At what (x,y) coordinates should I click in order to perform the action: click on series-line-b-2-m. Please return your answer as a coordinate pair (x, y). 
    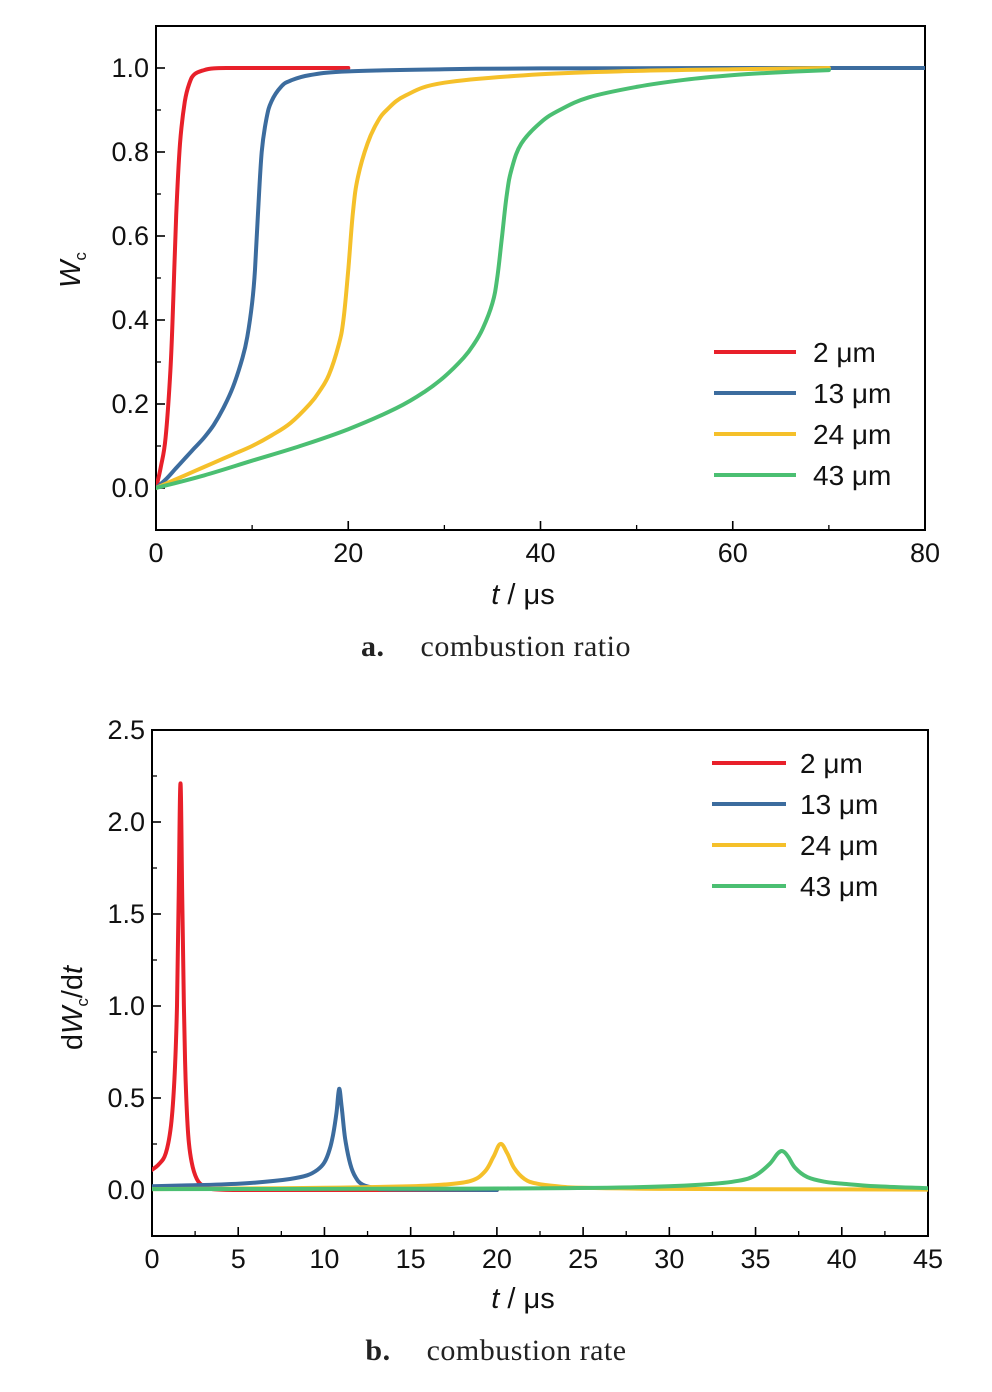
    Looking at the image, I should click on (325, 987).